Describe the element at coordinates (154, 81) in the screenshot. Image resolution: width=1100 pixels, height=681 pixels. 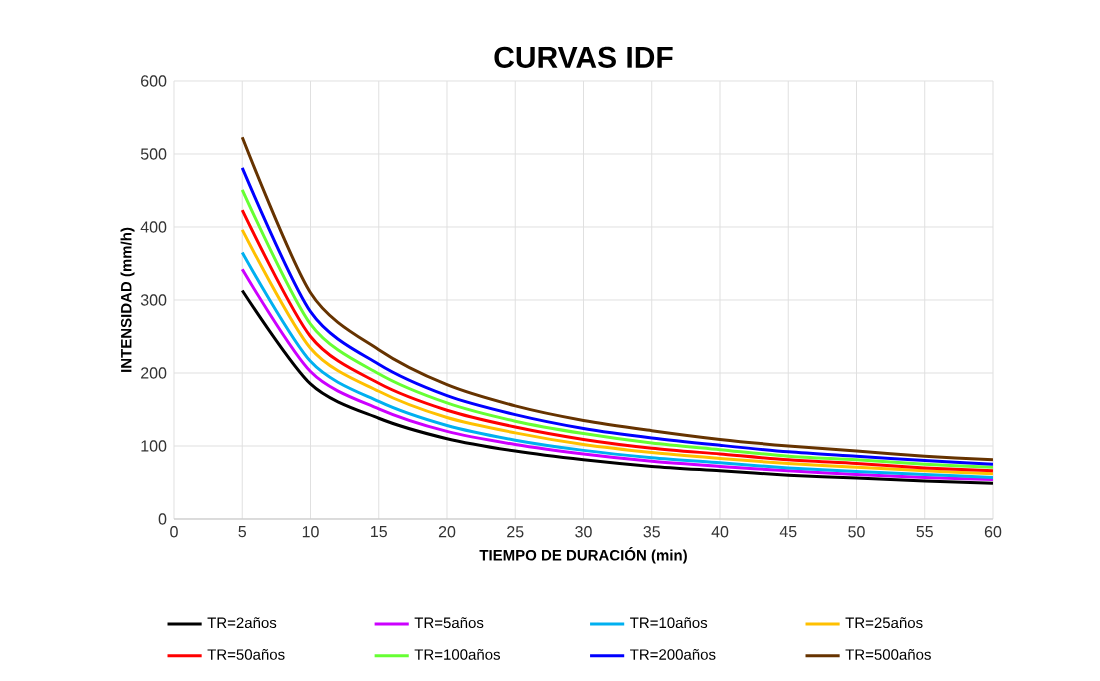
I see `y-tick-label: 600` at that location.